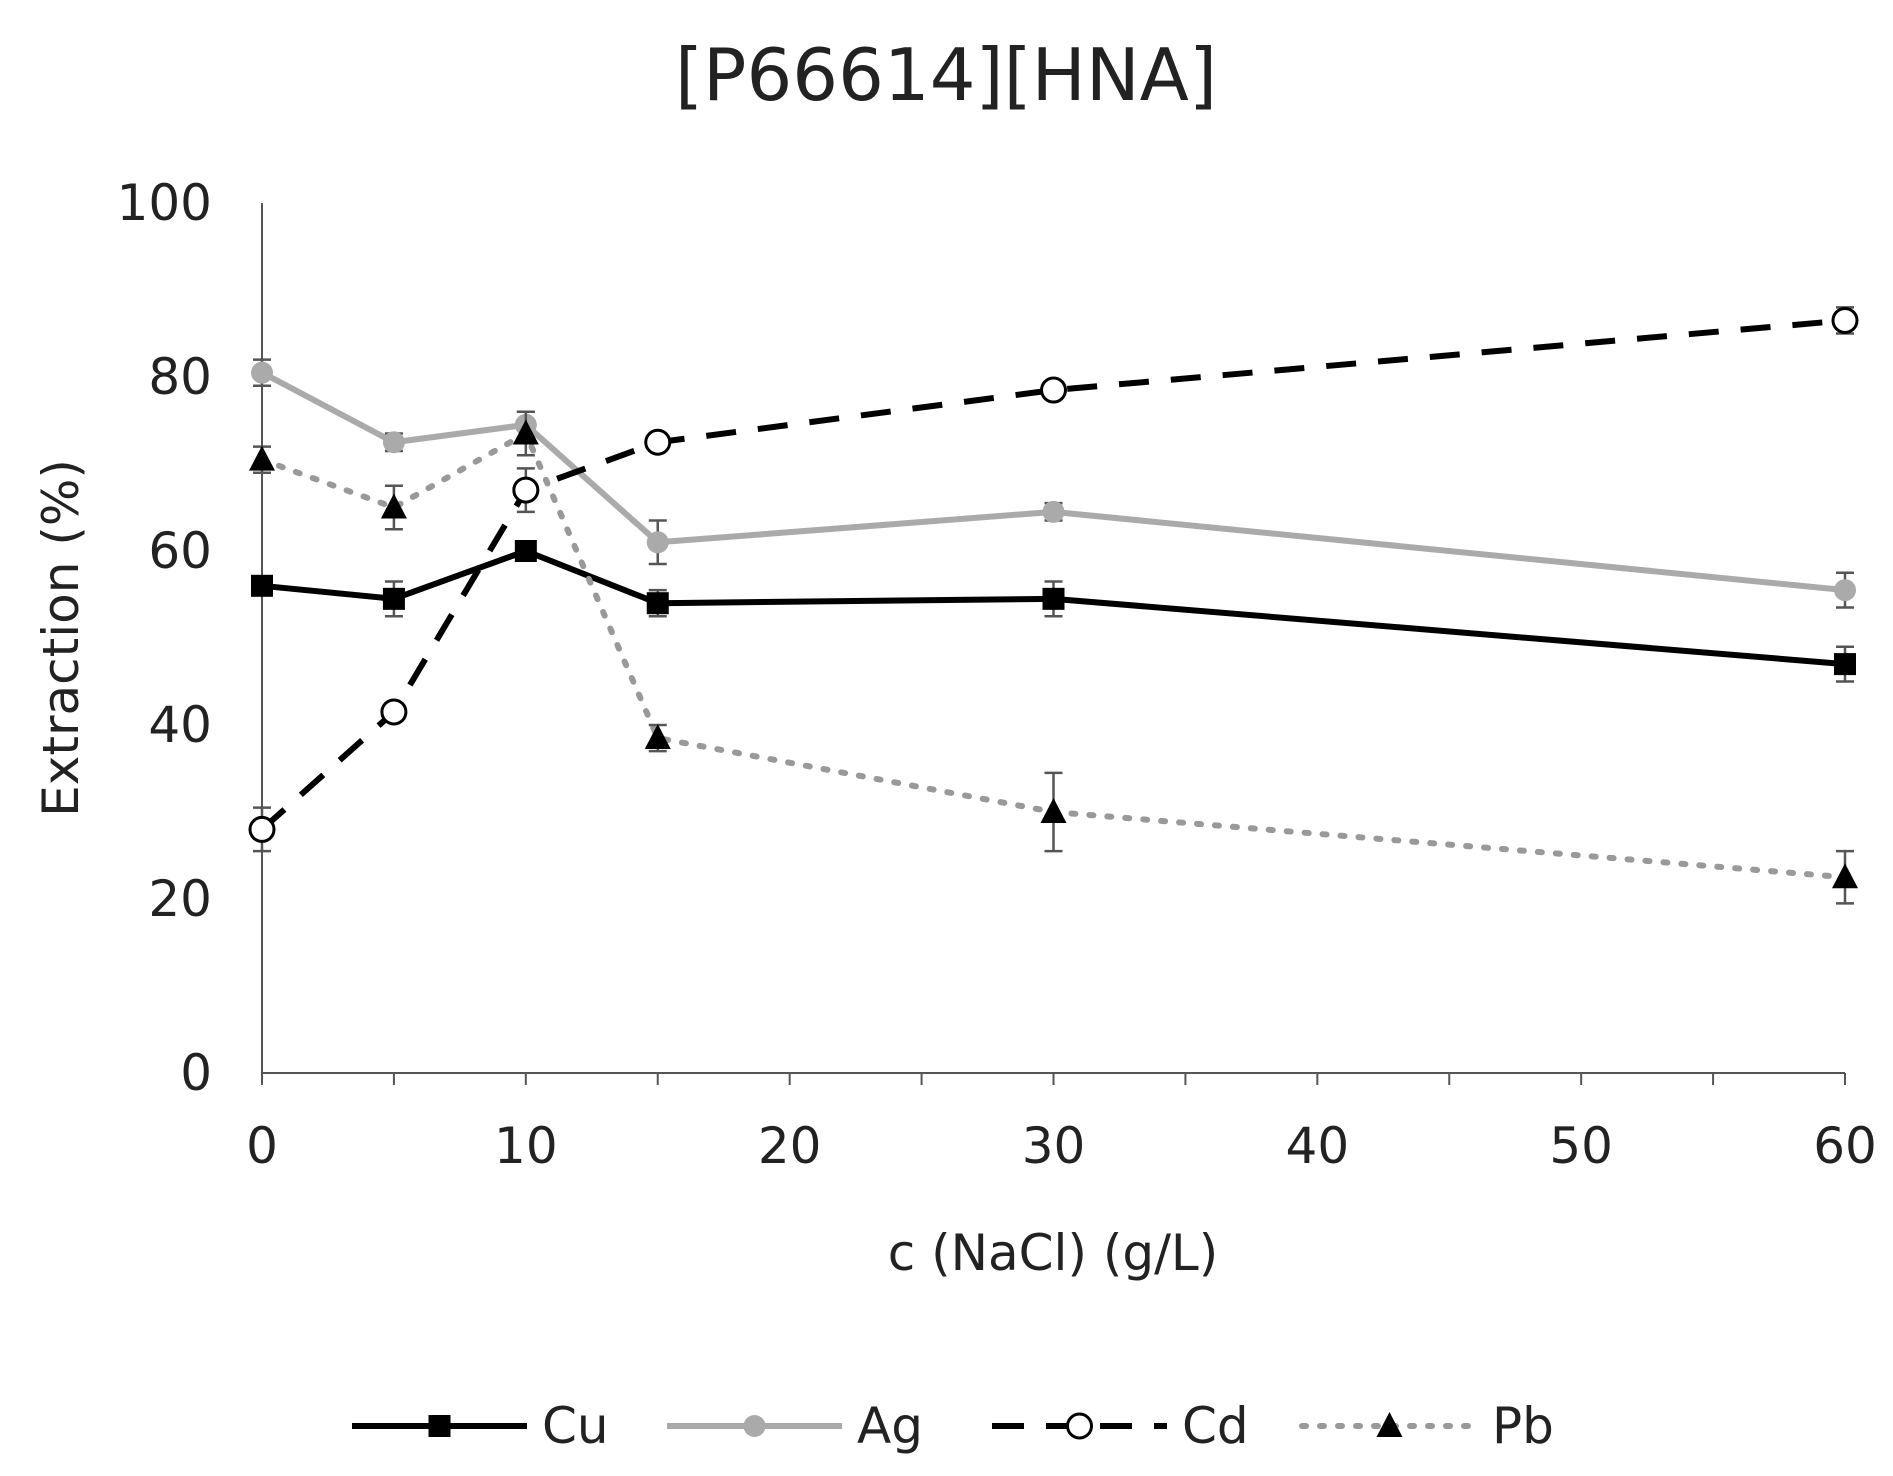  Describe the element at coordinates (180, 551) in the screenshot. I see `y-tick-label: 60` at that location.